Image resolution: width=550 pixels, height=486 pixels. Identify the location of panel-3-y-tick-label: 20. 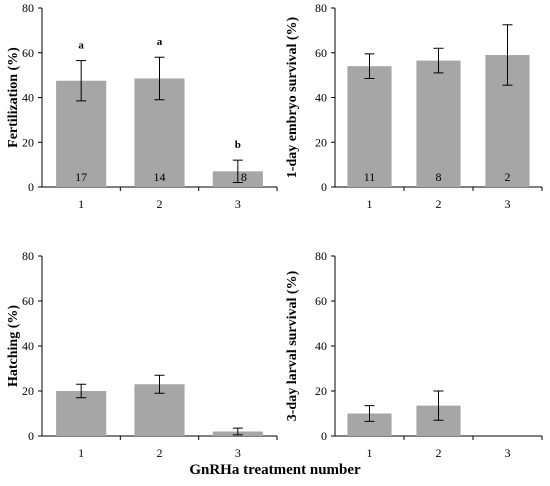
(28, 391).